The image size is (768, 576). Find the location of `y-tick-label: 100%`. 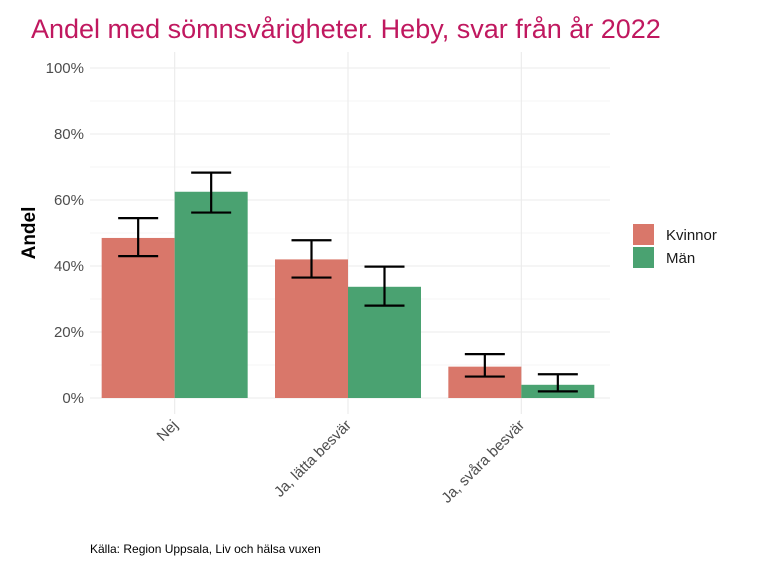

y-tick-label: 100% is located at coordinates (65, 68).